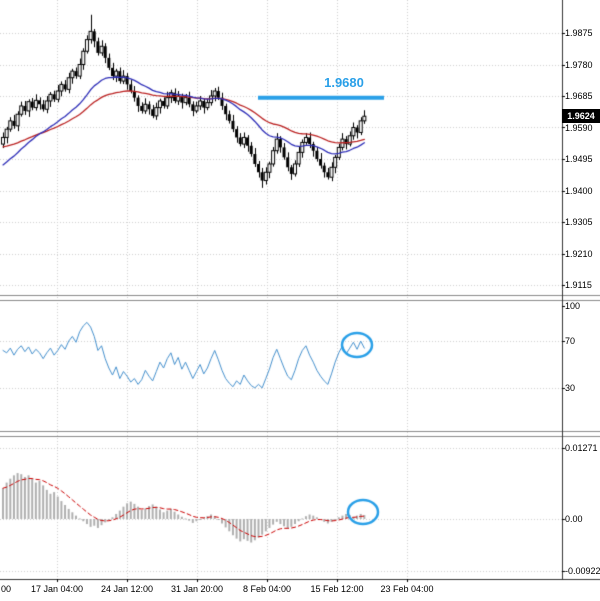  I want to click on price-axis-label: 1.9780, so click(579, 64).